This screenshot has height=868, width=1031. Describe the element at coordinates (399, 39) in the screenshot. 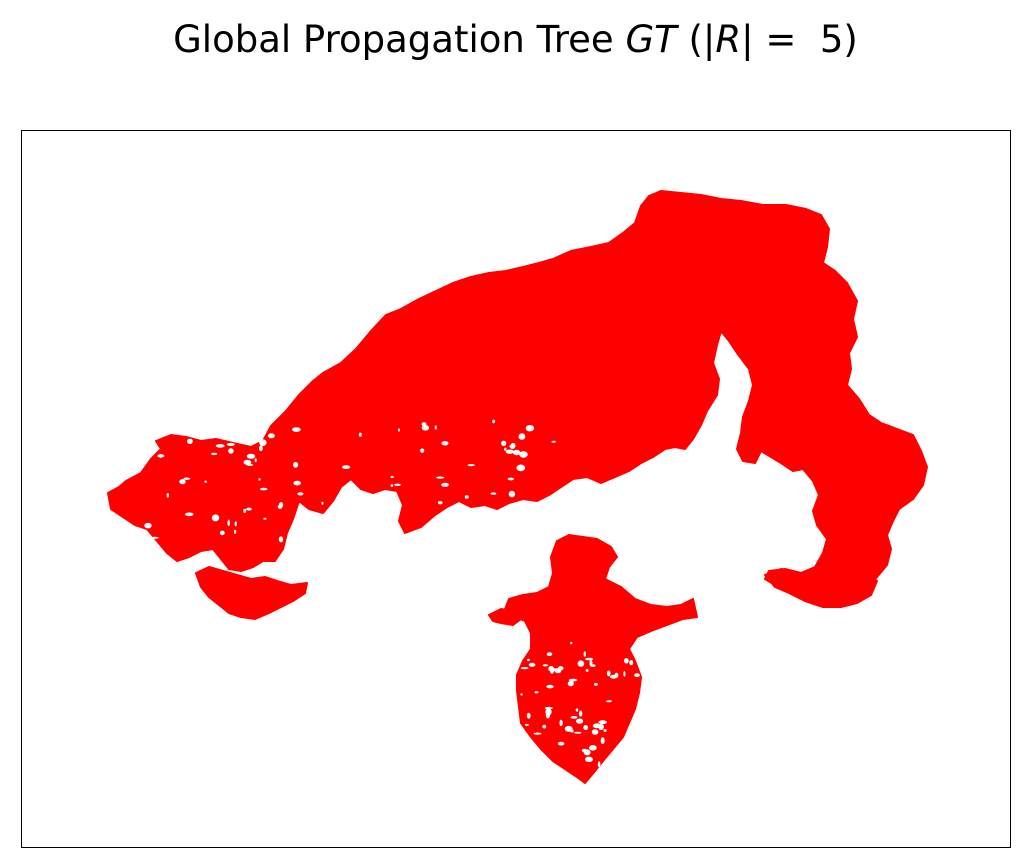

I see `title-prefix: Global Propagation Tree` at that location.